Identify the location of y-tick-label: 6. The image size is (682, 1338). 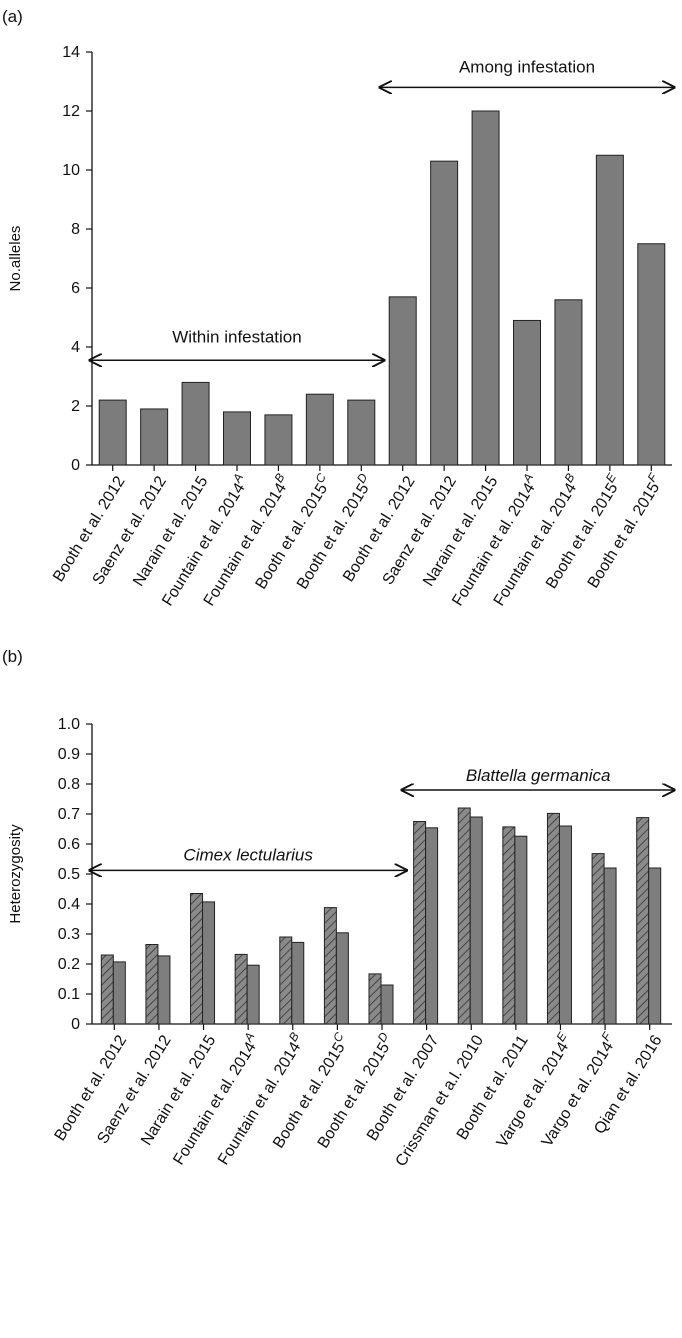
(75, 288).